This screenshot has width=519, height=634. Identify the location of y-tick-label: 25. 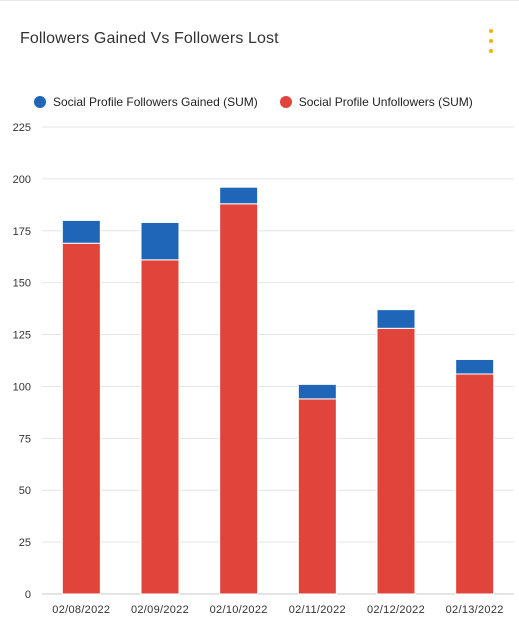
(25, 543).